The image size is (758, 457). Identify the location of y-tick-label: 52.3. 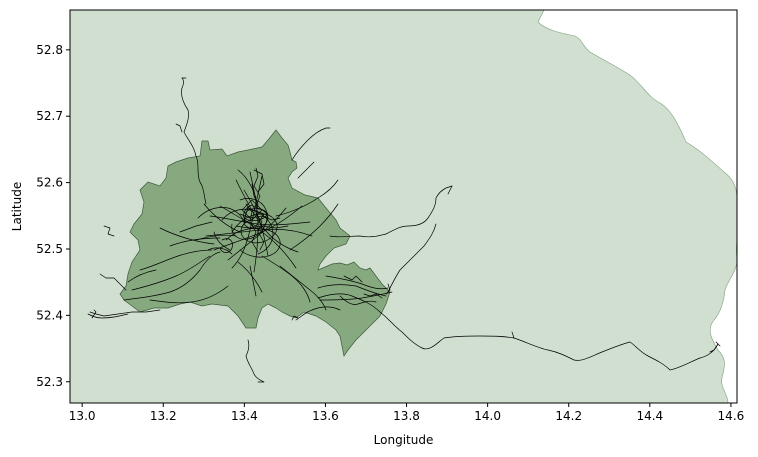
(49, 382).